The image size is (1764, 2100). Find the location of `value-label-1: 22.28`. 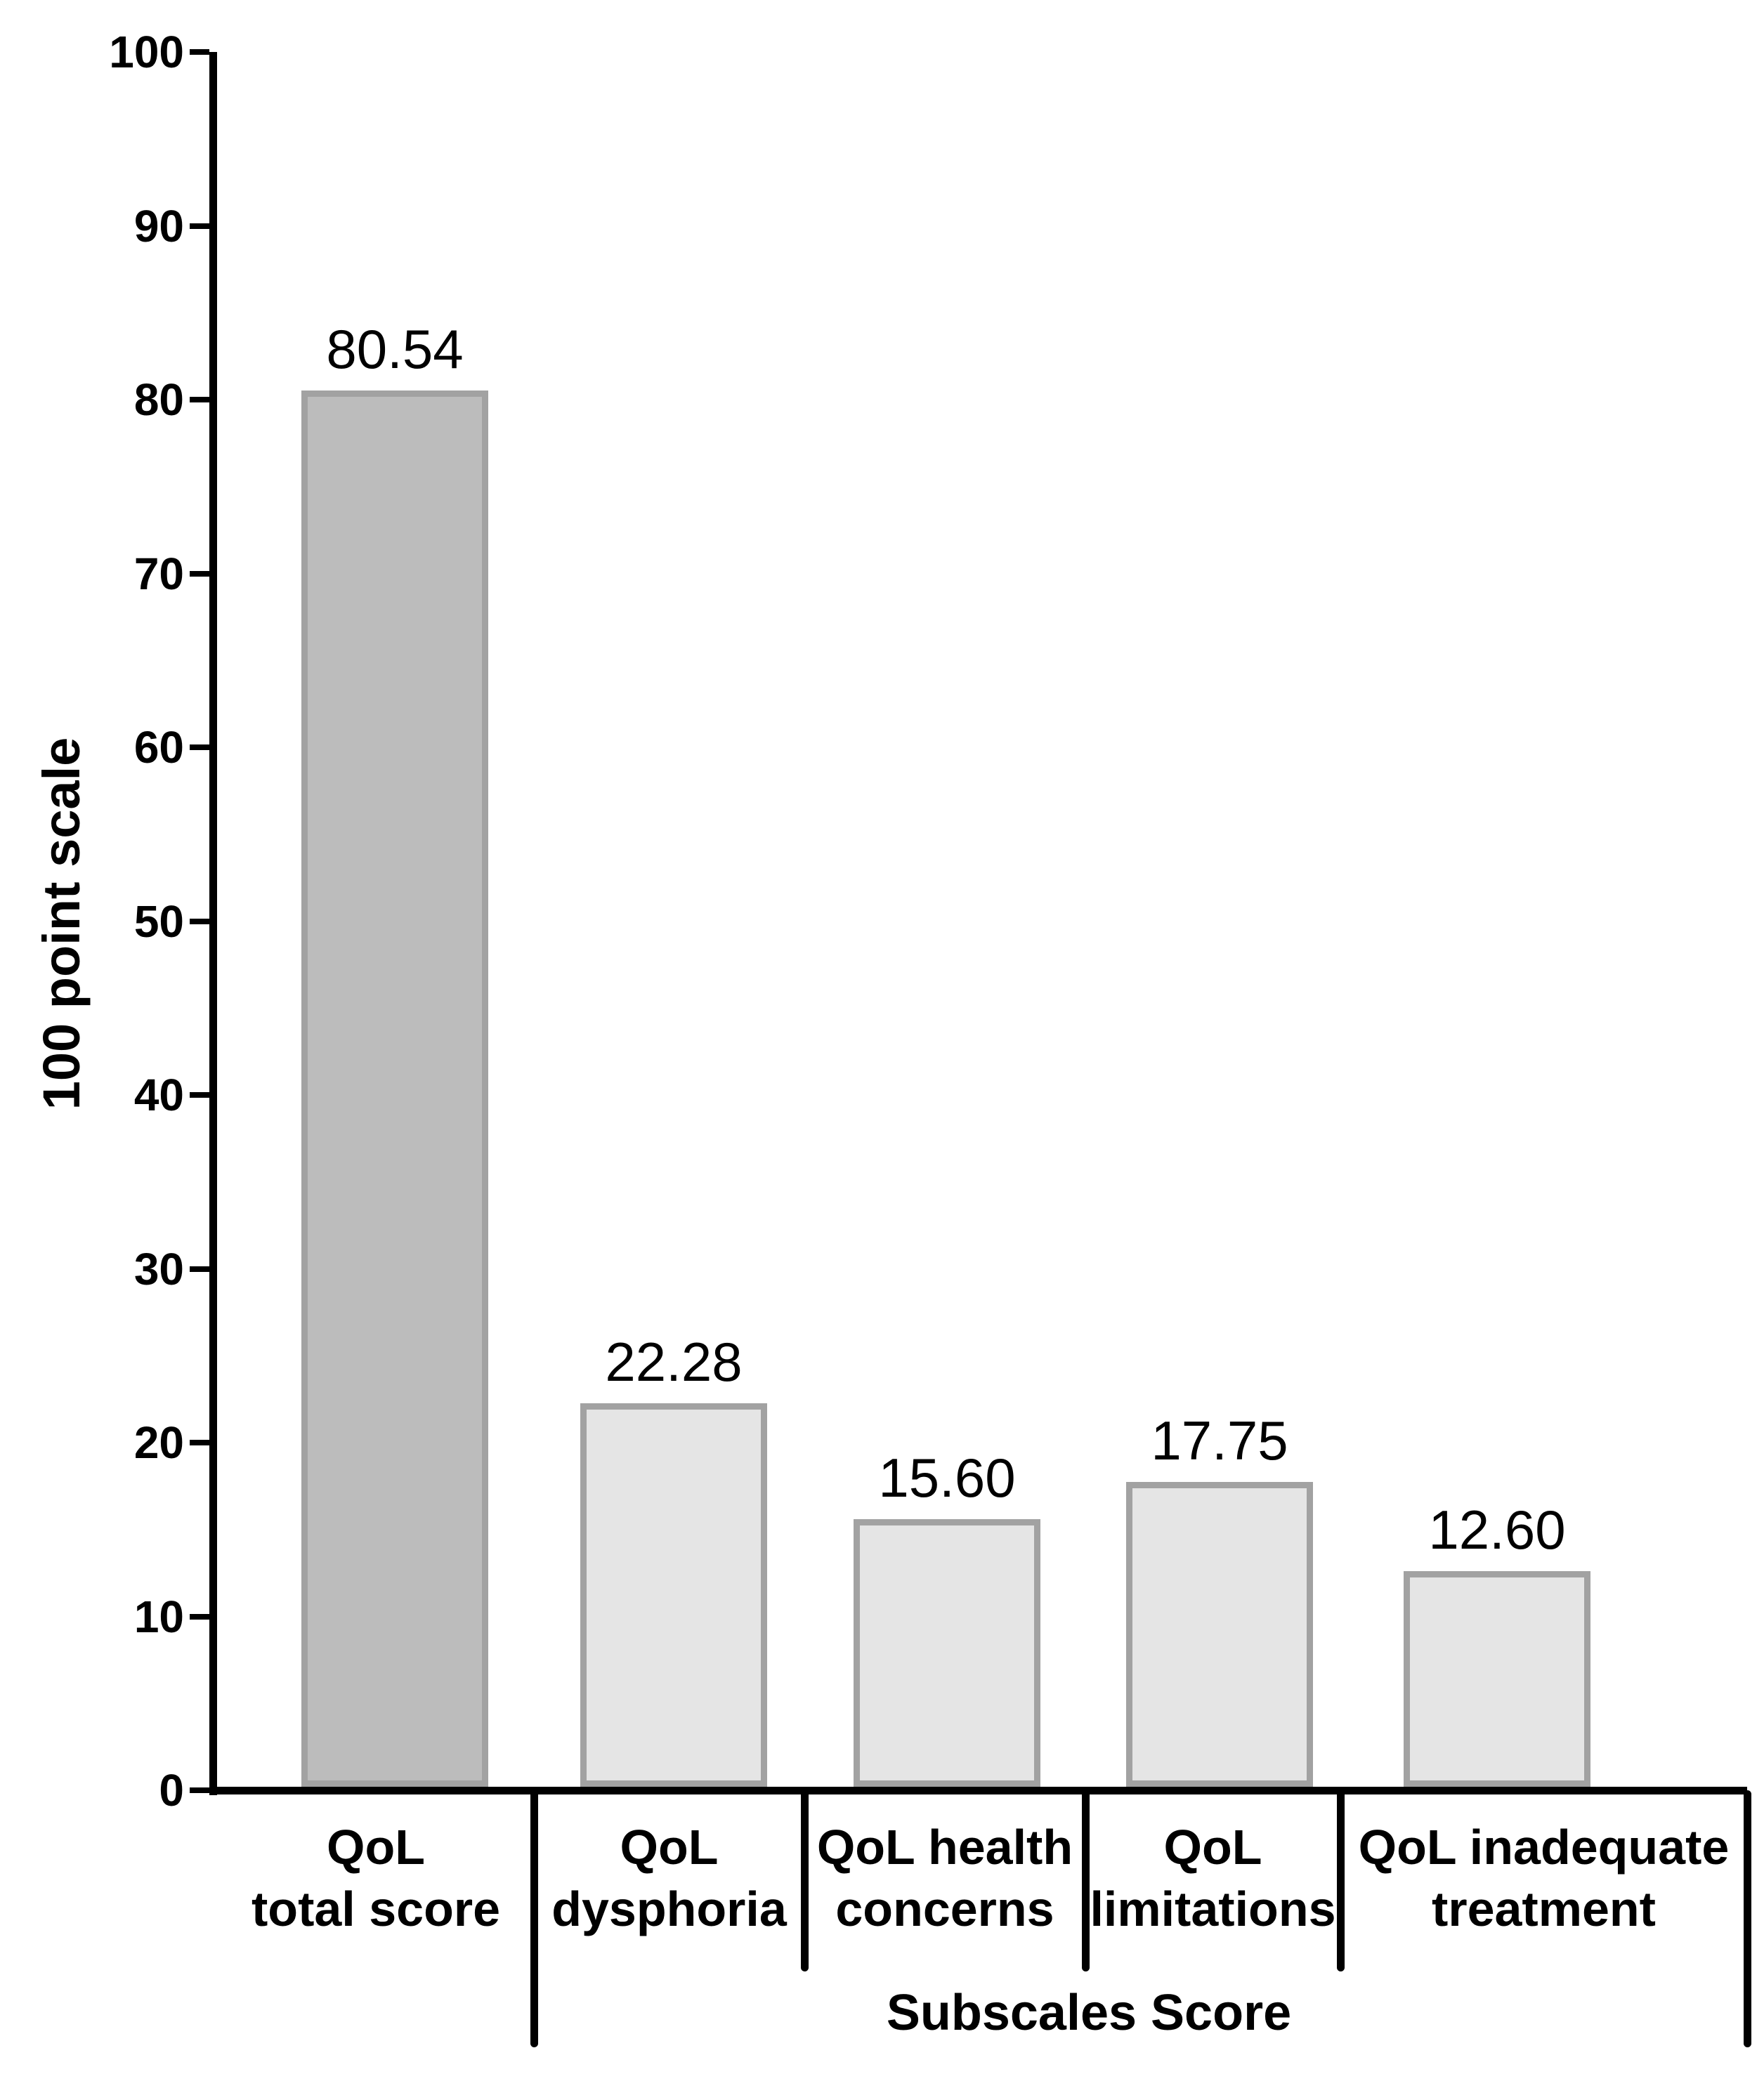

value-label-1: 22.28 is located at coordinates (674, 1361).